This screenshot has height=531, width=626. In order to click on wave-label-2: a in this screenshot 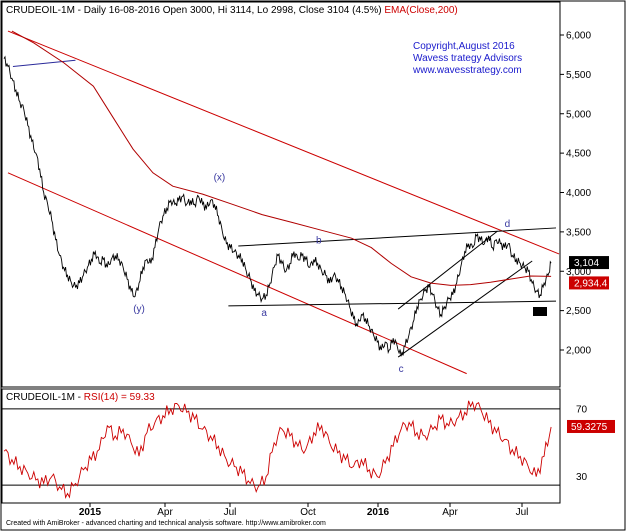, I will do `click(264, 313)`.